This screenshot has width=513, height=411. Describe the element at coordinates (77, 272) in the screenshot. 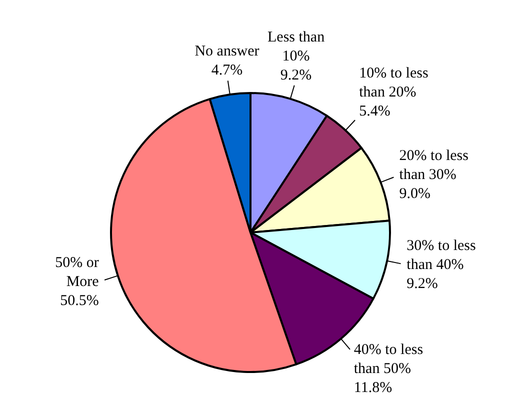

I see `slice-label: 50% or More` at that location.